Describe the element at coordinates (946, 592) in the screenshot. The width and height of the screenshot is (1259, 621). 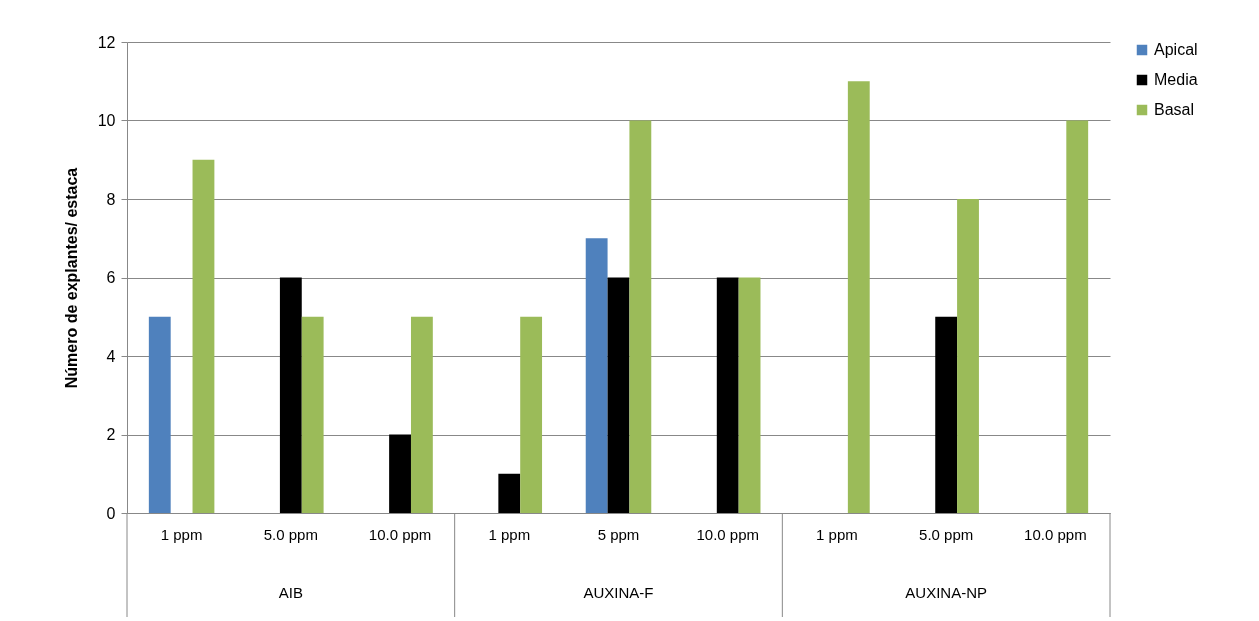
I see `text: AUXINA-NP` at that location.